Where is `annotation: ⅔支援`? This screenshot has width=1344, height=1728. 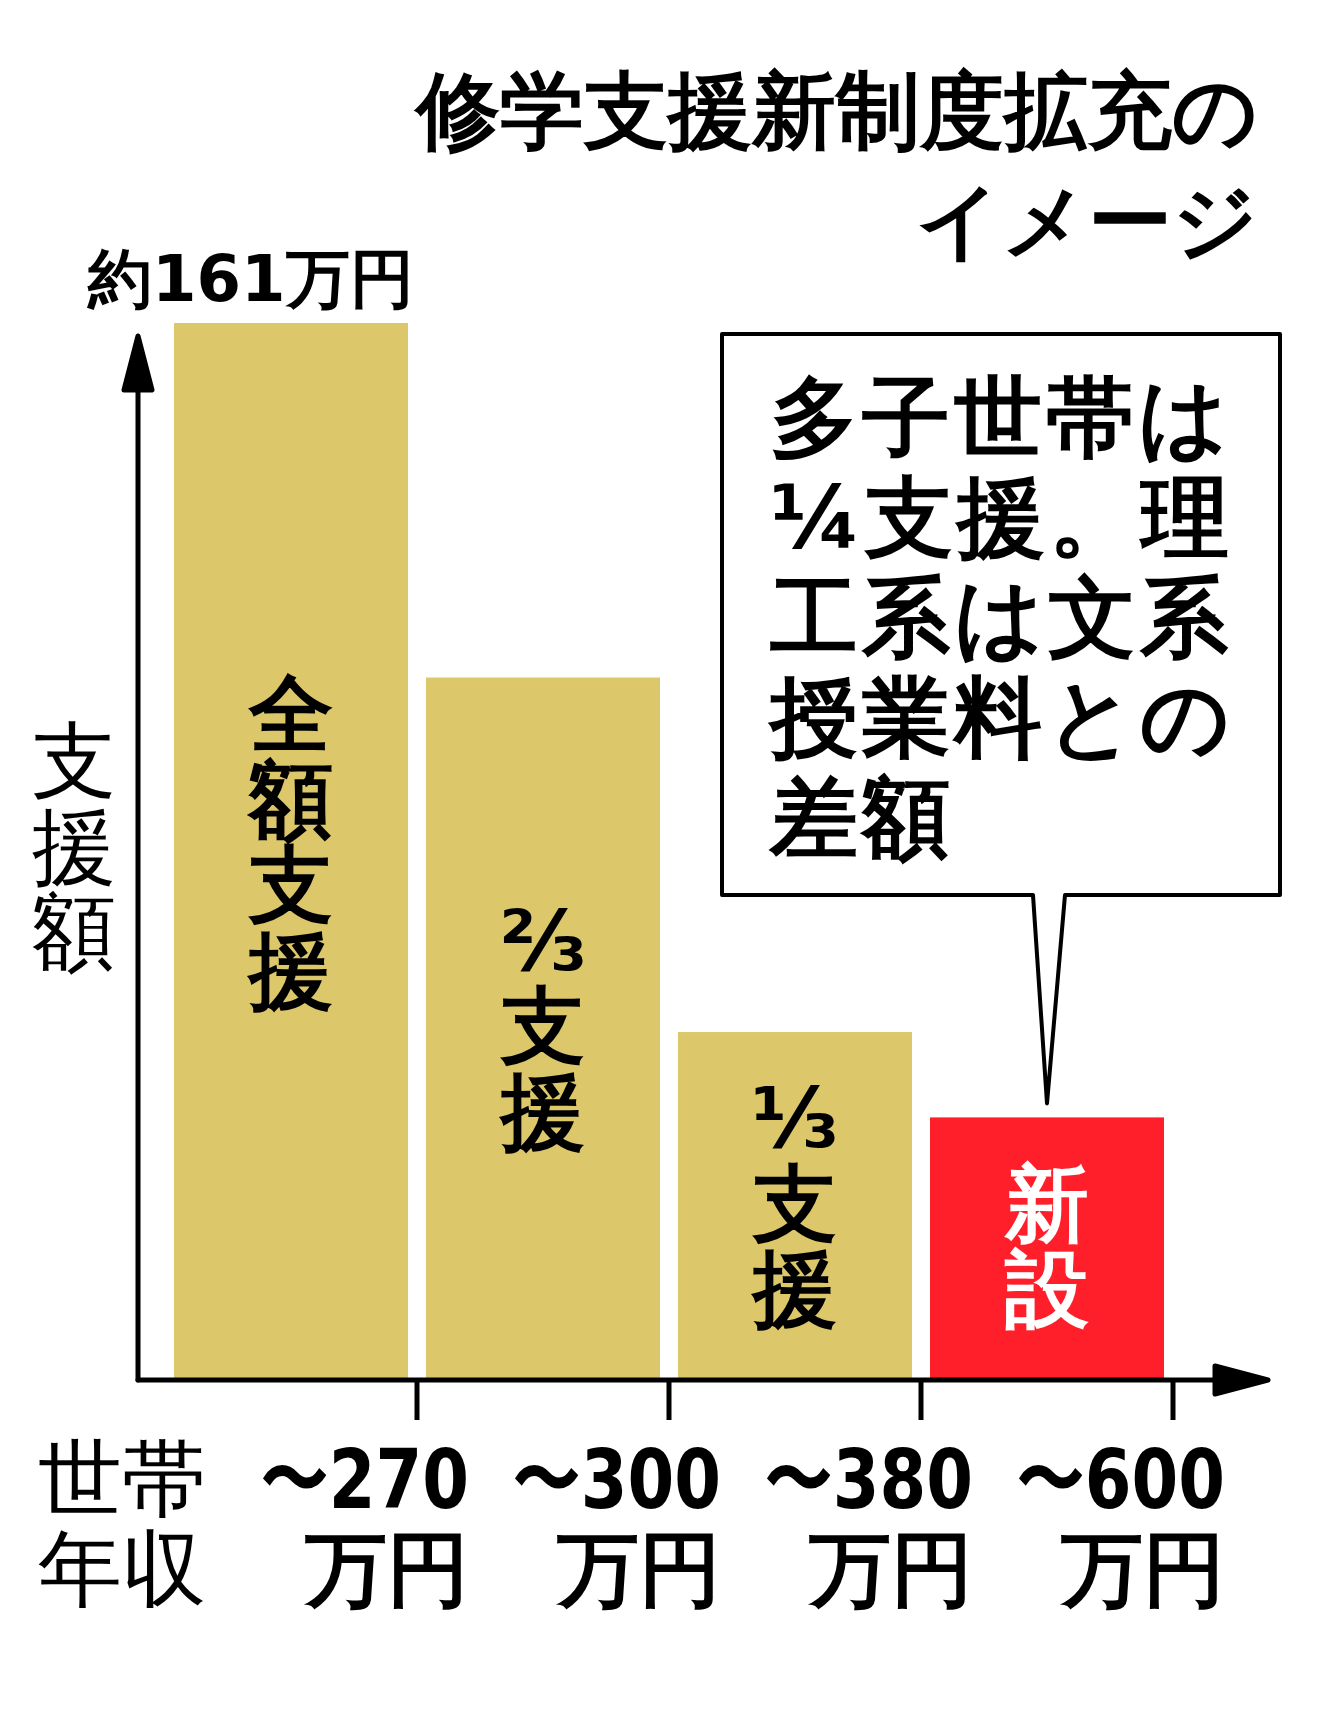 annotation: ⅔支援 is located at coordinates (542, 1026).